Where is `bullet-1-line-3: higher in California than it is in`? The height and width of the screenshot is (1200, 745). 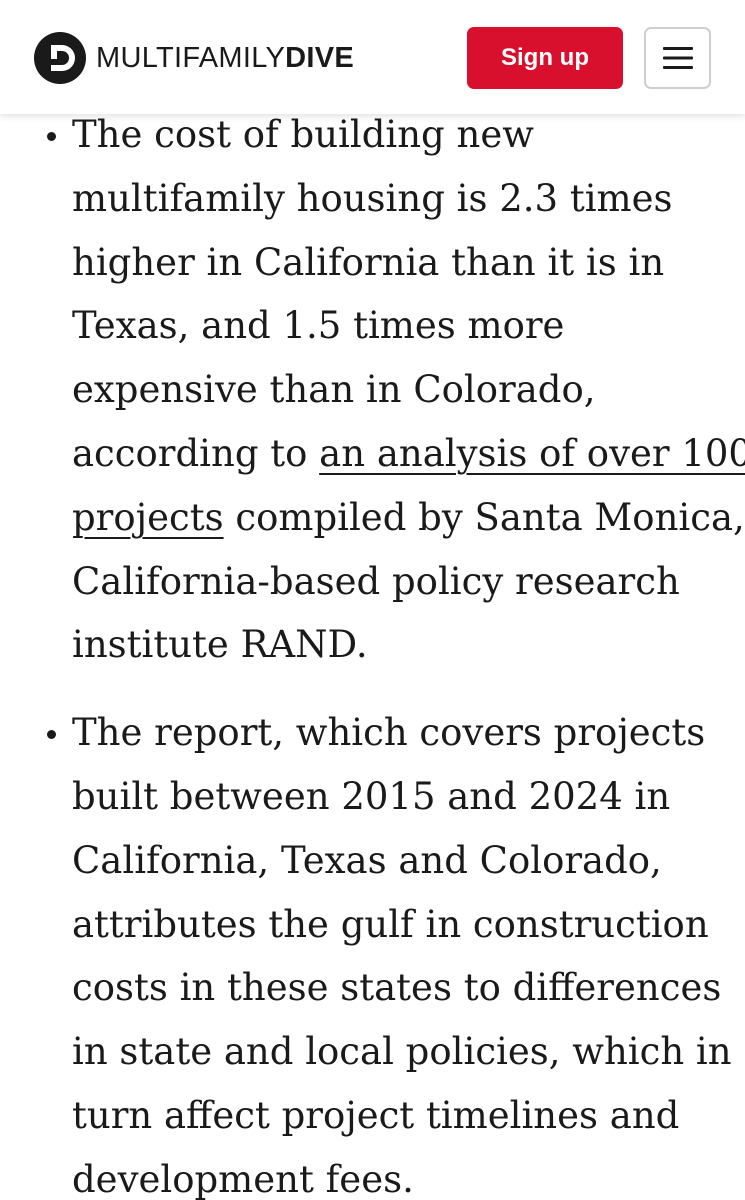
bullet-1-line-3: higher in California than it is in is located at coordinates (368, 262).